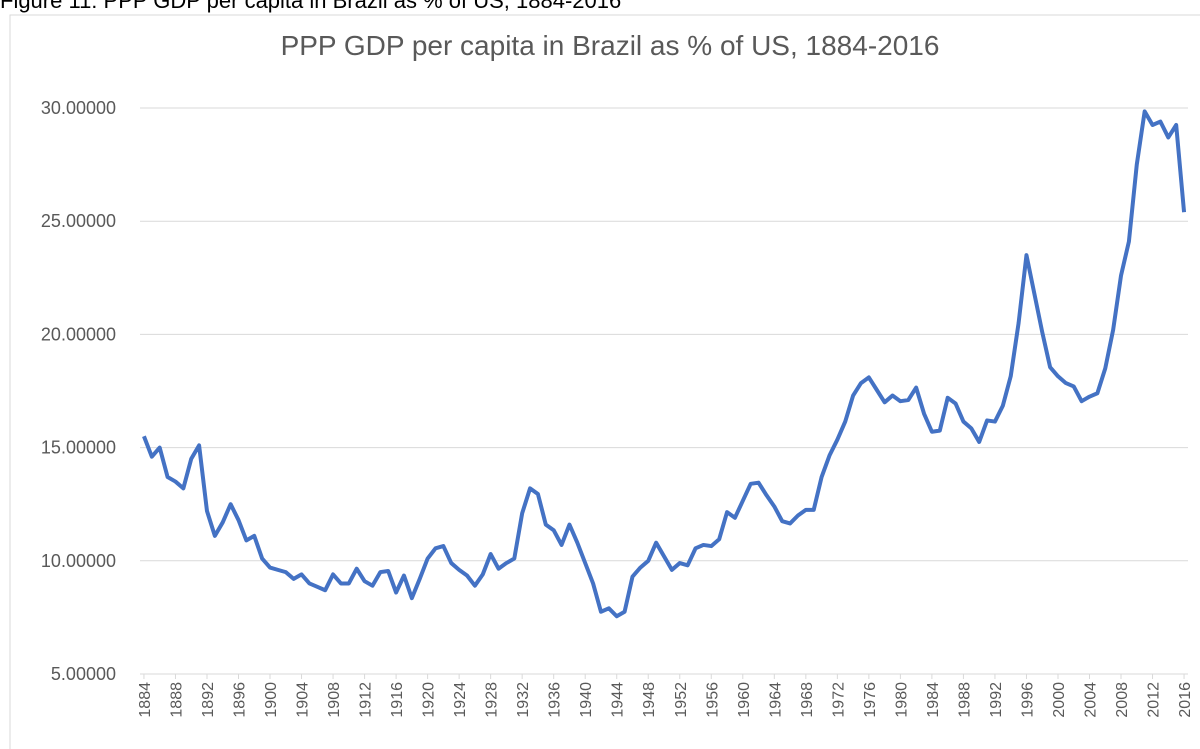  Describe the element at coordinates (1185, 700) in the screenshot. I see `x-tick-label: 2016` at that location.